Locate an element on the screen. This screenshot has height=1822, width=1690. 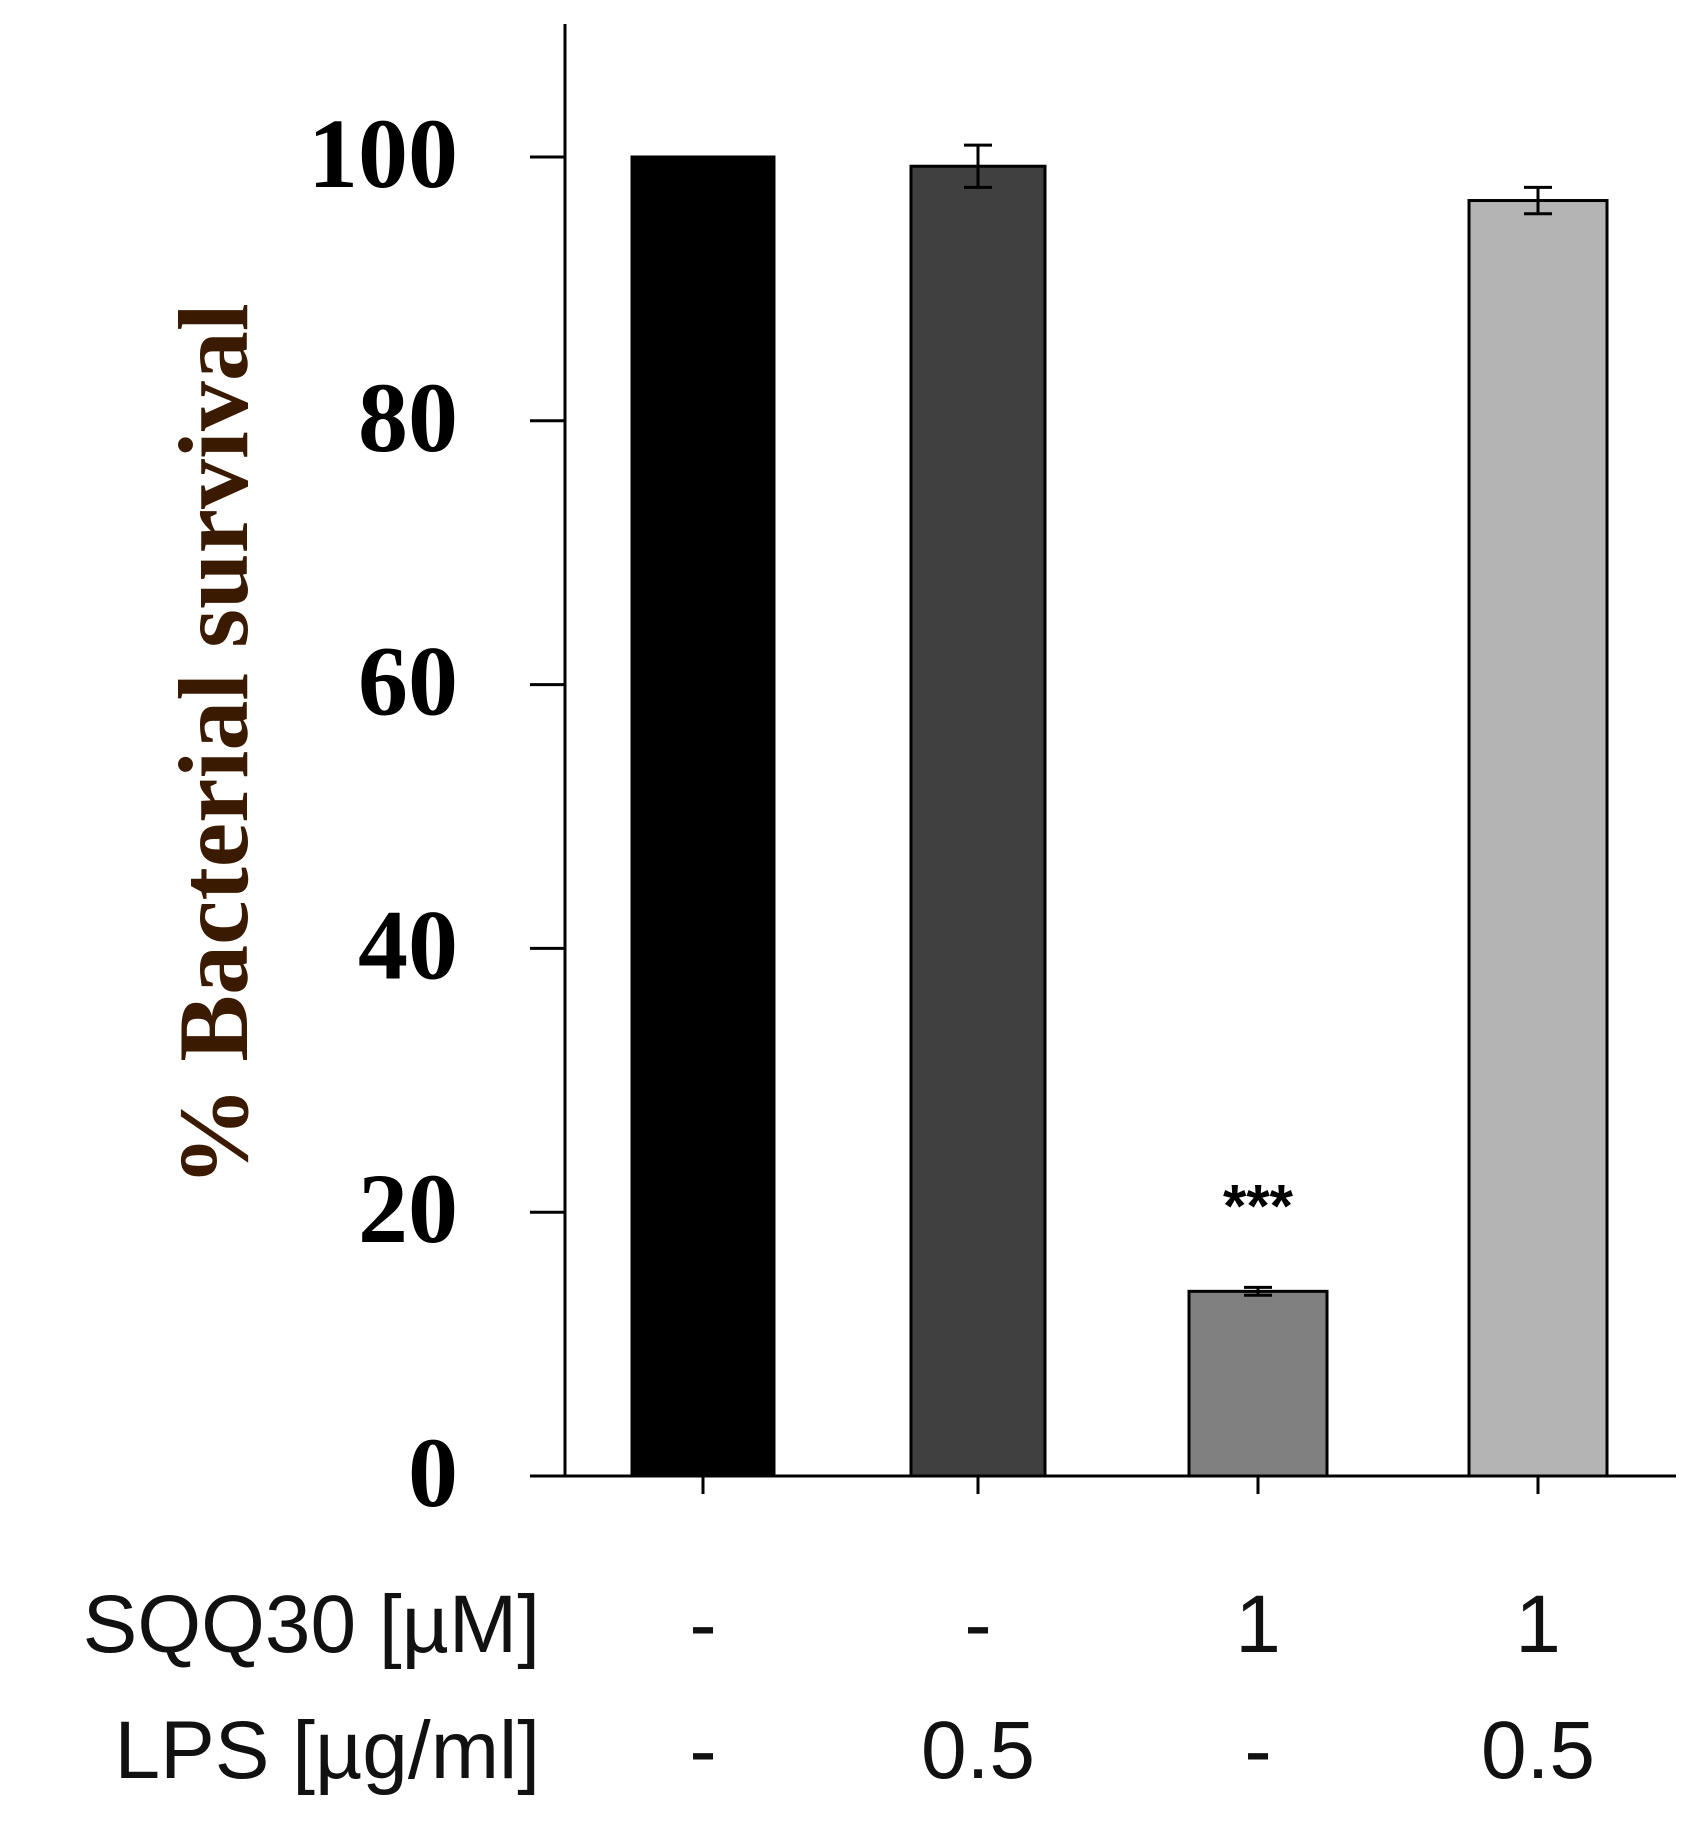
lps-value-2: 0.5 is located at coordinates (978, 1750).